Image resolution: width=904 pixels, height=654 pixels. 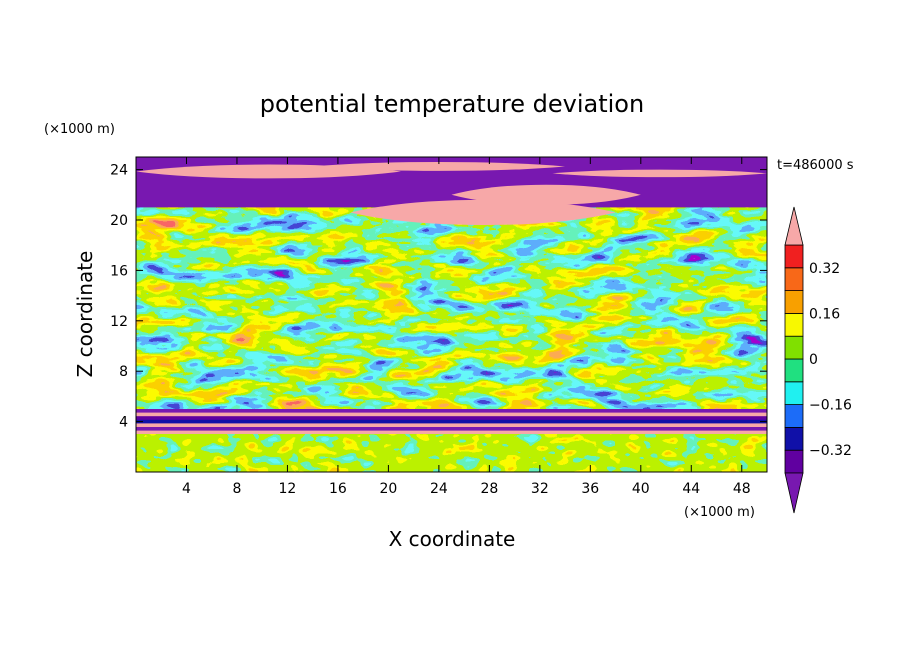 What do you see at coordinates (794, 226) in the screenshot?
I see `colorbar-max-triangle` at bounding box center [794, 226].